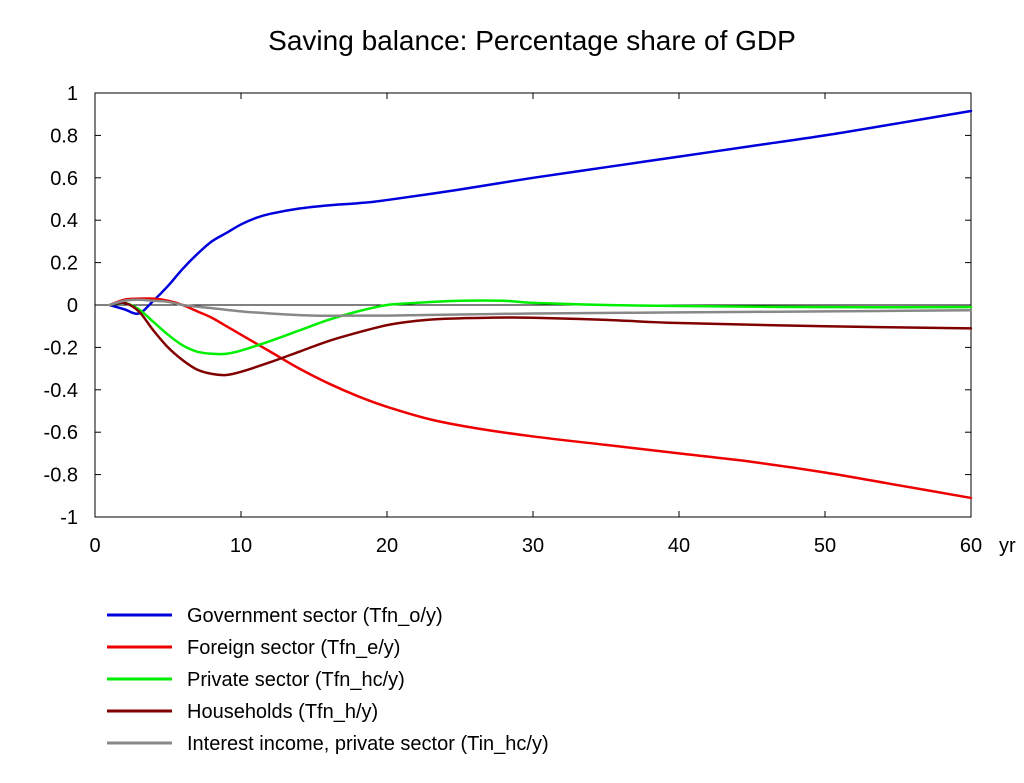  Describe the element at coordinates (315, 616) in the screenshot. I see `legend-label: Government sector (Tfn_o/y)` at that location.